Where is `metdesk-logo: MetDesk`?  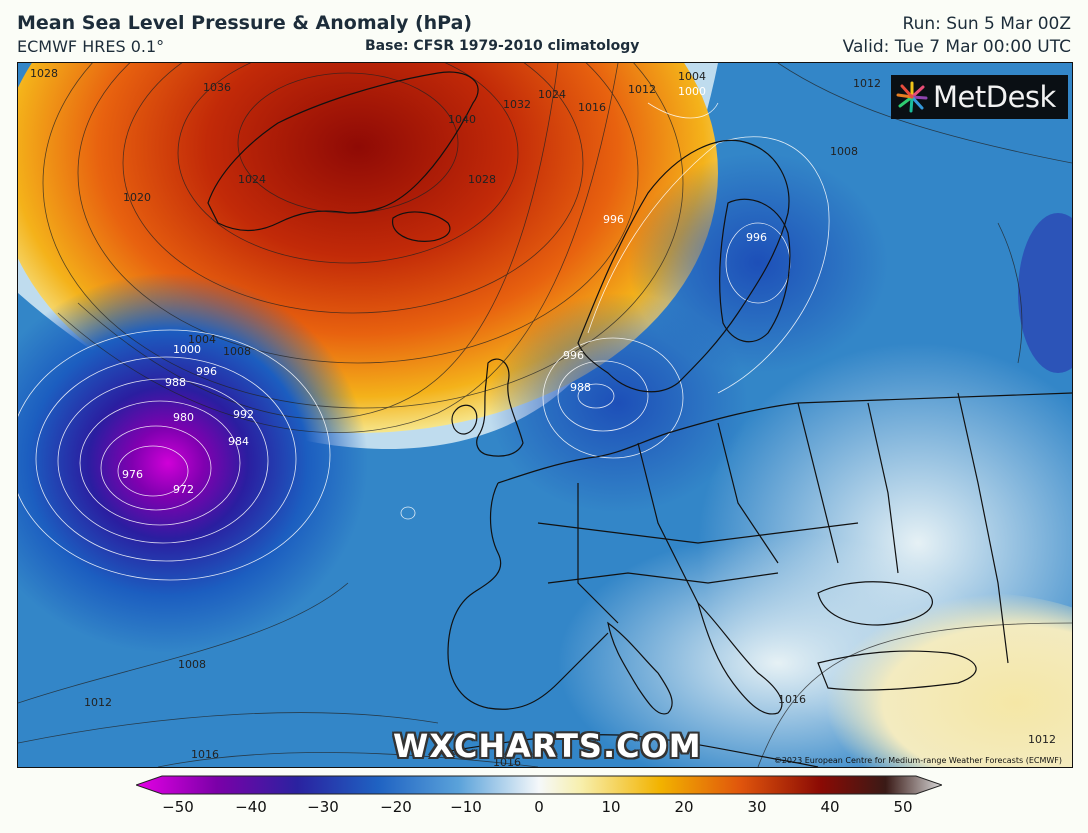 metdesk-logo: MetDesk is located at coordinates (979, 97).